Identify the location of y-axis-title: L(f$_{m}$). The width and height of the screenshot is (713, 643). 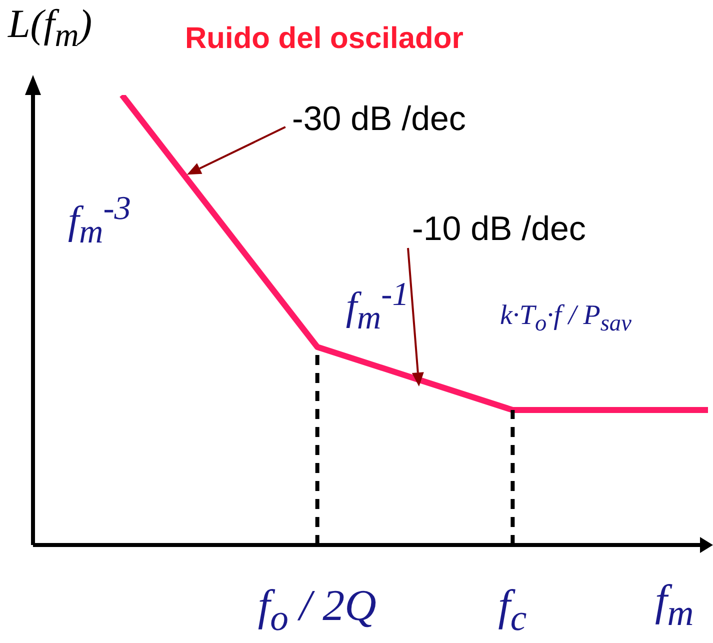
(50, 27).